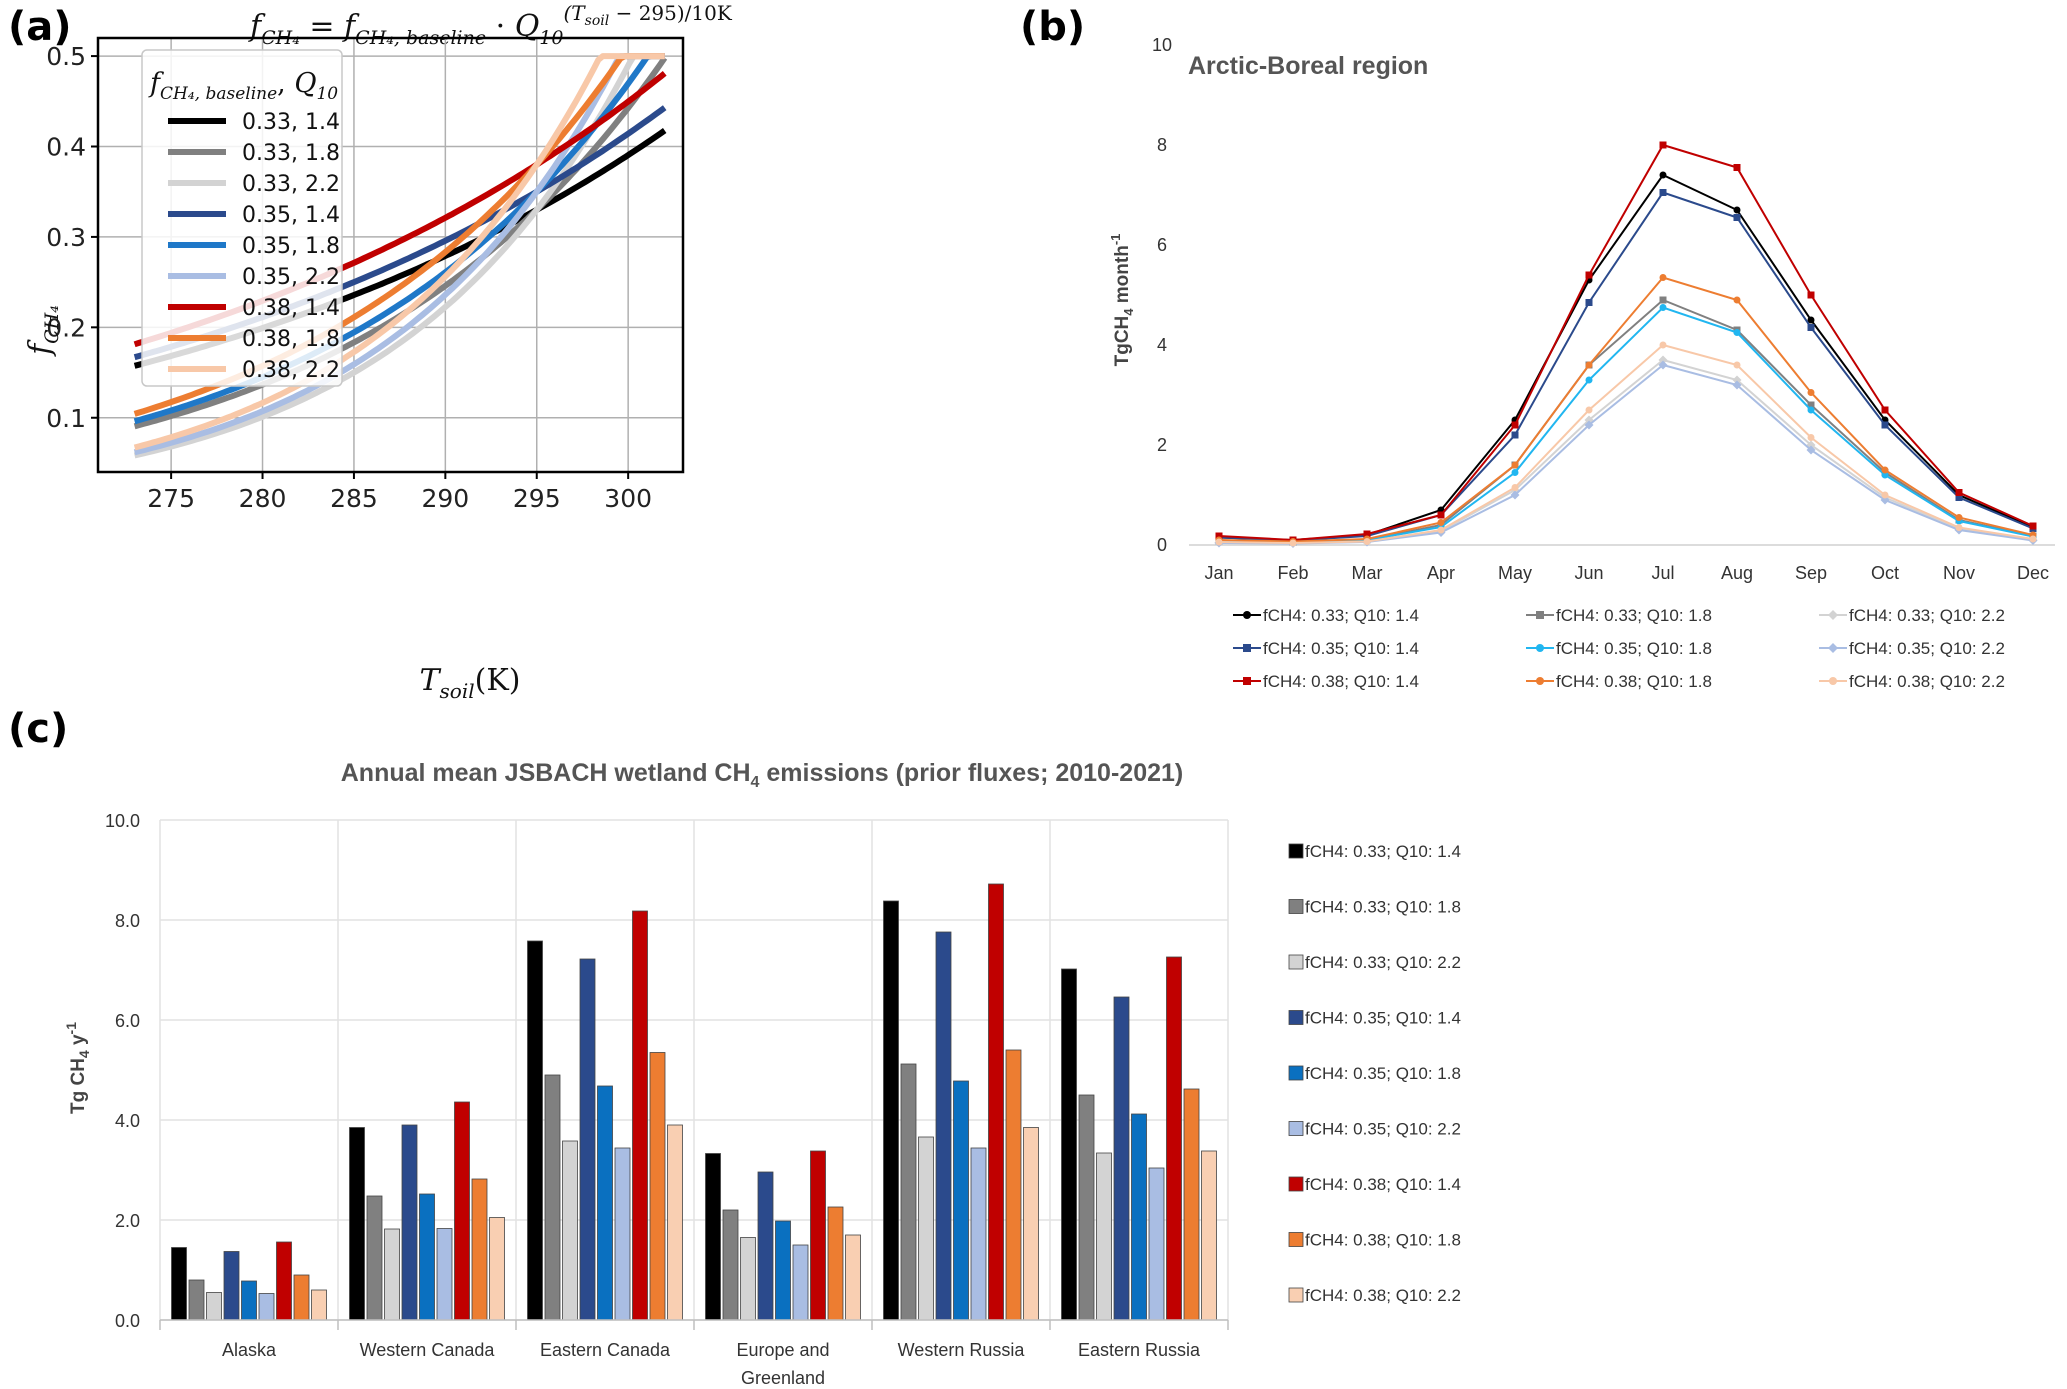  Describe the element at coordinates (1927, 681) in the screenshot. I see `legend-label: fCH4: 0.38; Q10: 2.2` at that location.